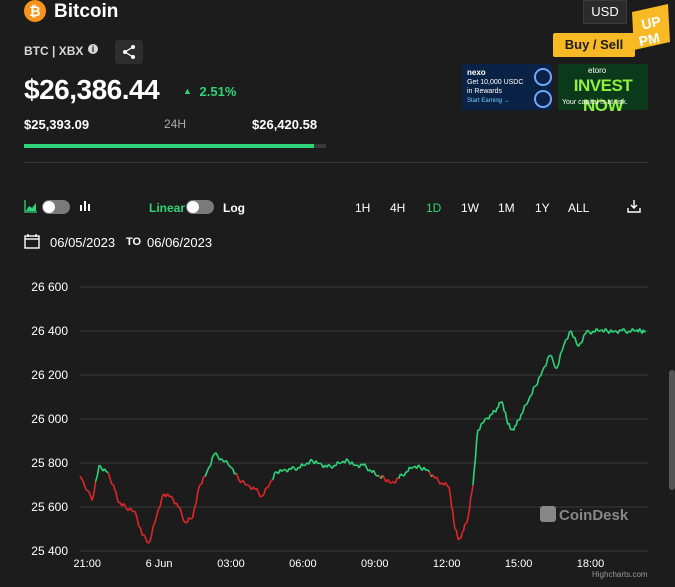 This screenshot has width=675, height=587. I want to click on calendar-icon, so click(32, 243).